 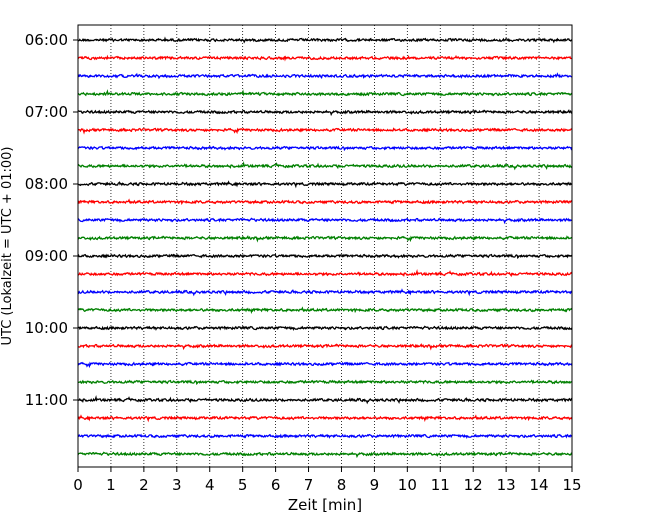 I want to click on x-tick-label: 11, so click(x=440, y=485).